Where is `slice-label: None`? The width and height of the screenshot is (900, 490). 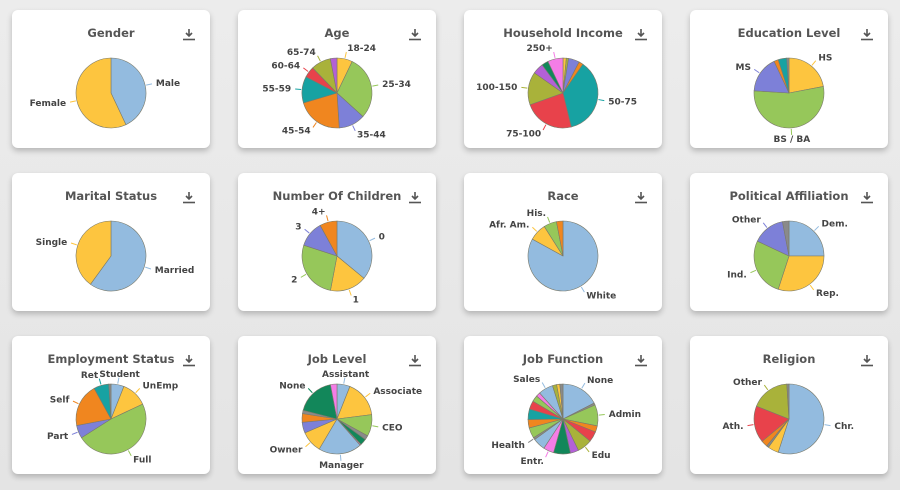 slice-label: None is located at coordinates (292, 386).